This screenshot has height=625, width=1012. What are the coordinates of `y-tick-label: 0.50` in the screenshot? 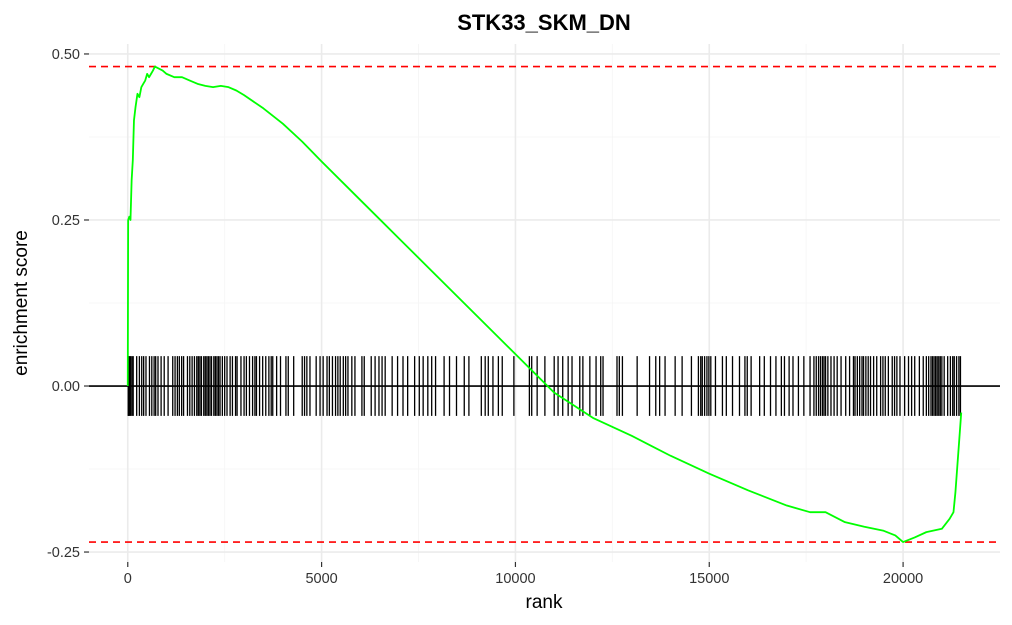 It's located at (66, 55).